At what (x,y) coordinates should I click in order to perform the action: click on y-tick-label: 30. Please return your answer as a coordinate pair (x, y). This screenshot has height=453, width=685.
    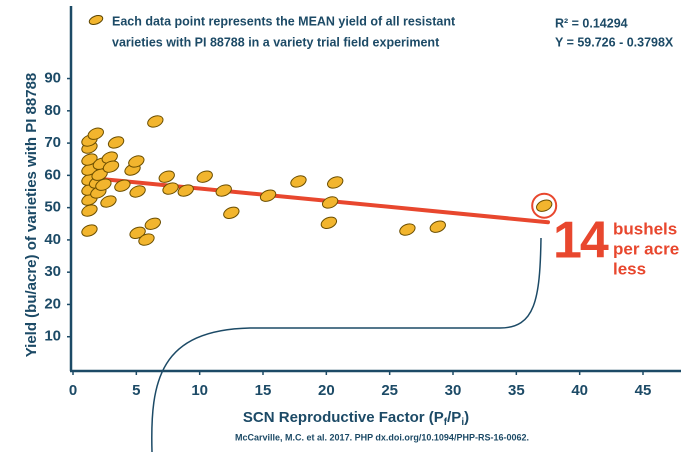
    Looking at the image, I should click on (52, 271).